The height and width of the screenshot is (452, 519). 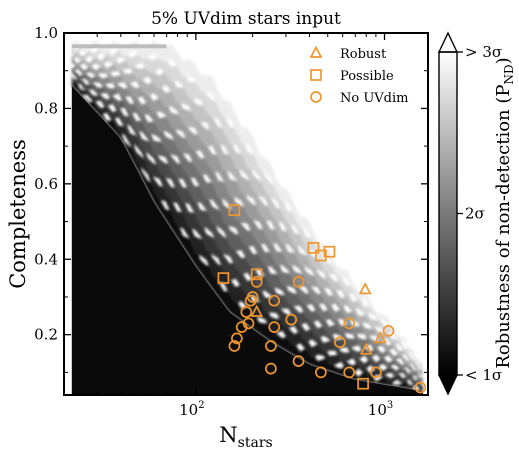 I want to click on x-tick-labels: 10² 10³, so click(x=286, y=409).